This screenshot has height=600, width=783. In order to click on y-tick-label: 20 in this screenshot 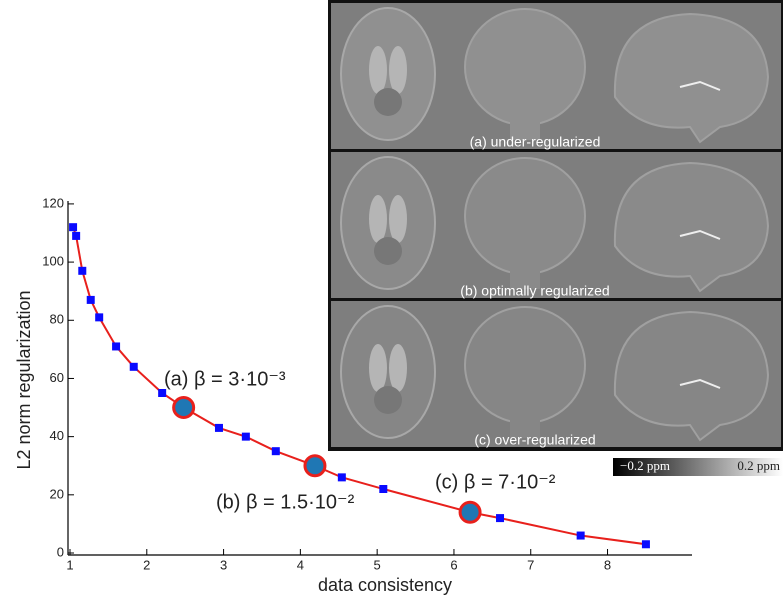, I will do `click(57, 493)`.